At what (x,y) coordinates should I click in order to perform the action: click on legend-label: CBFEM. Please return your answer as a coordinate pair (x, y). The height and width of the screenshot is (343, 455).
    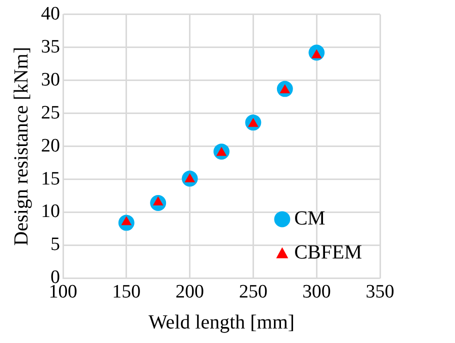
    Looking at the image, I should click on (328, 252).